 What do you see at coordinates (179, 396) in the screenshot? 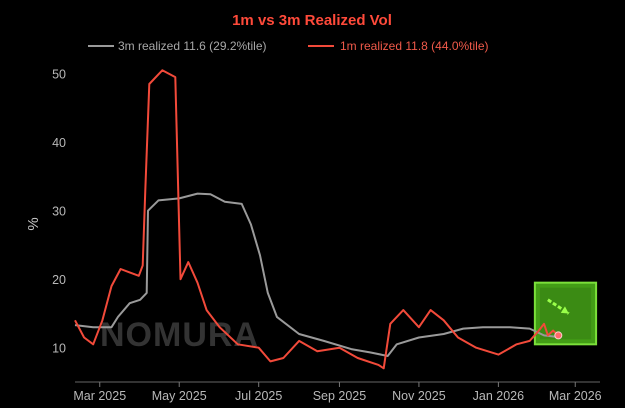
I see `x-tick-label: May 2025` at bounding box center [179, 396].